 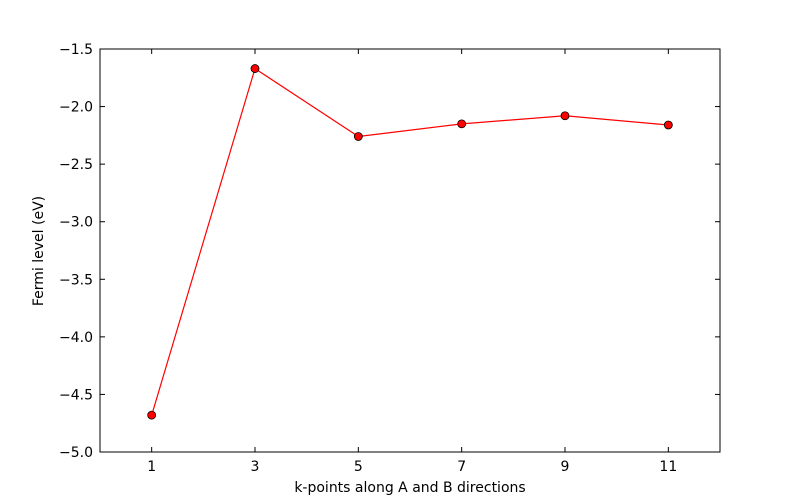 What do you see at coordinates (76, 50) in the screenshot?
I see `y-tick-label: −1.5` at bounding box center [76, 50].